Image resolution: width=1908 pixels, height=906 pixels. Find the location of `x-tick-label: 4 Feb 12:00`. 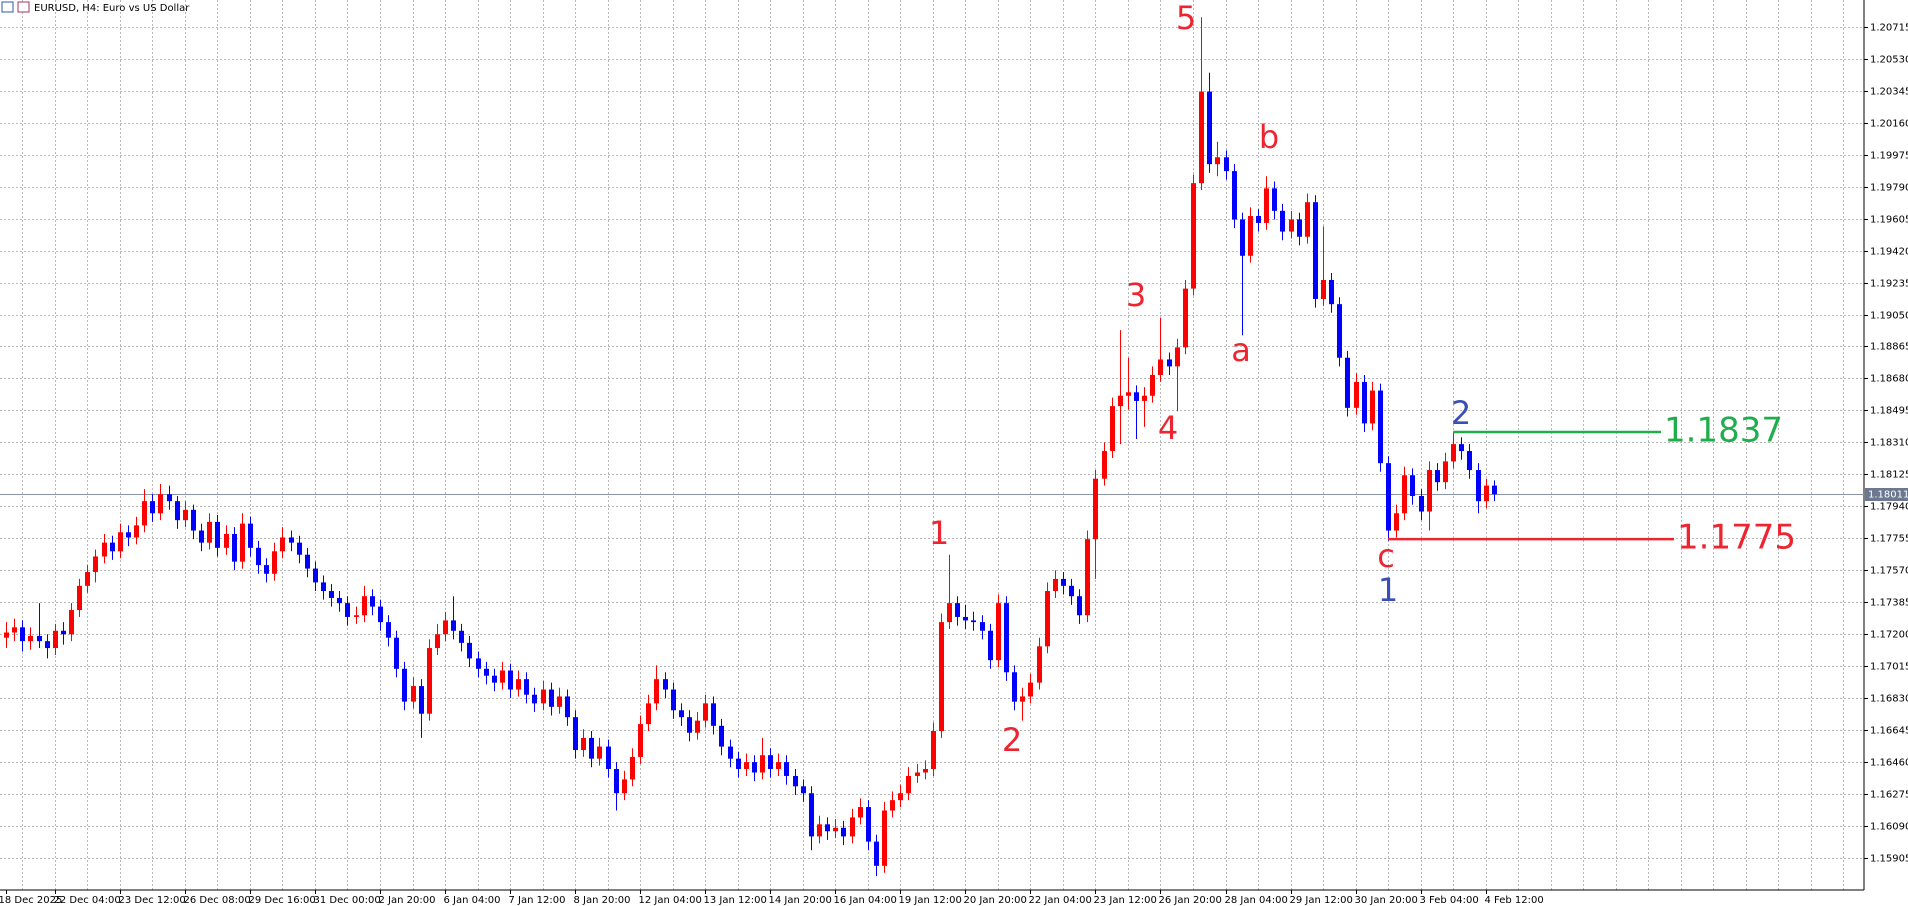

x-tick-label: 4 Feb 12:00 is located at coordinates (1514, 900).